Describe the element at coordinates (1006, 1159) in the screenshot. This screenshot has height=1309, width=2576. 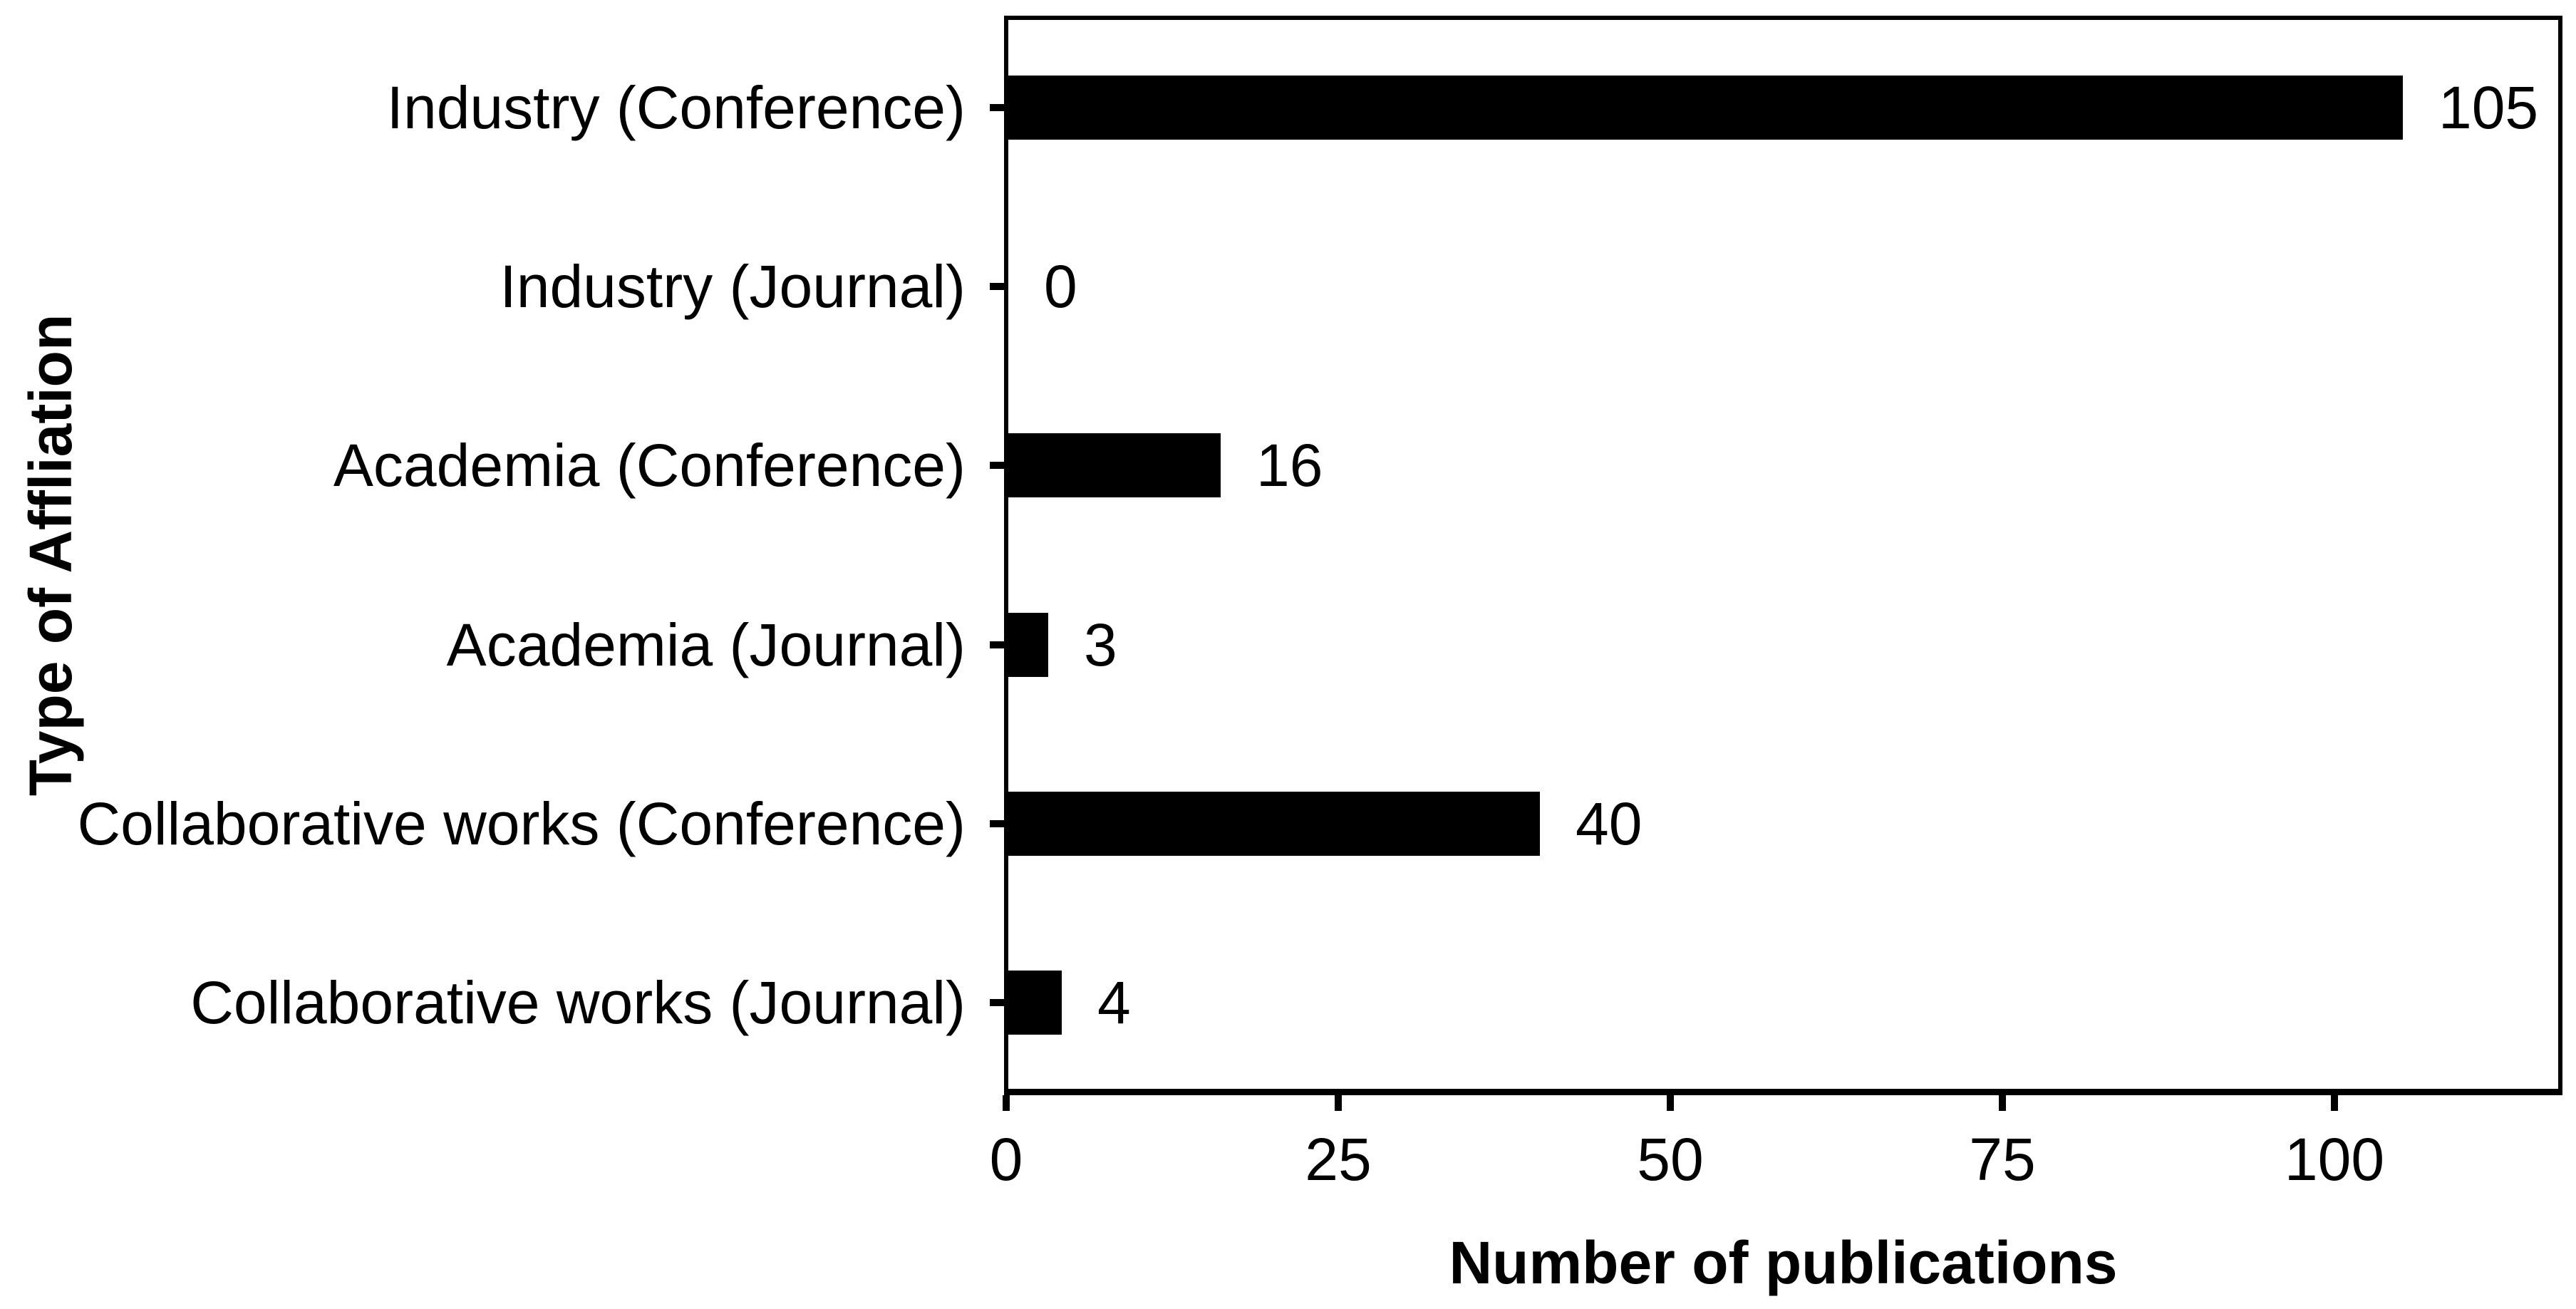
I see `x-tick-label: 0` at that location.